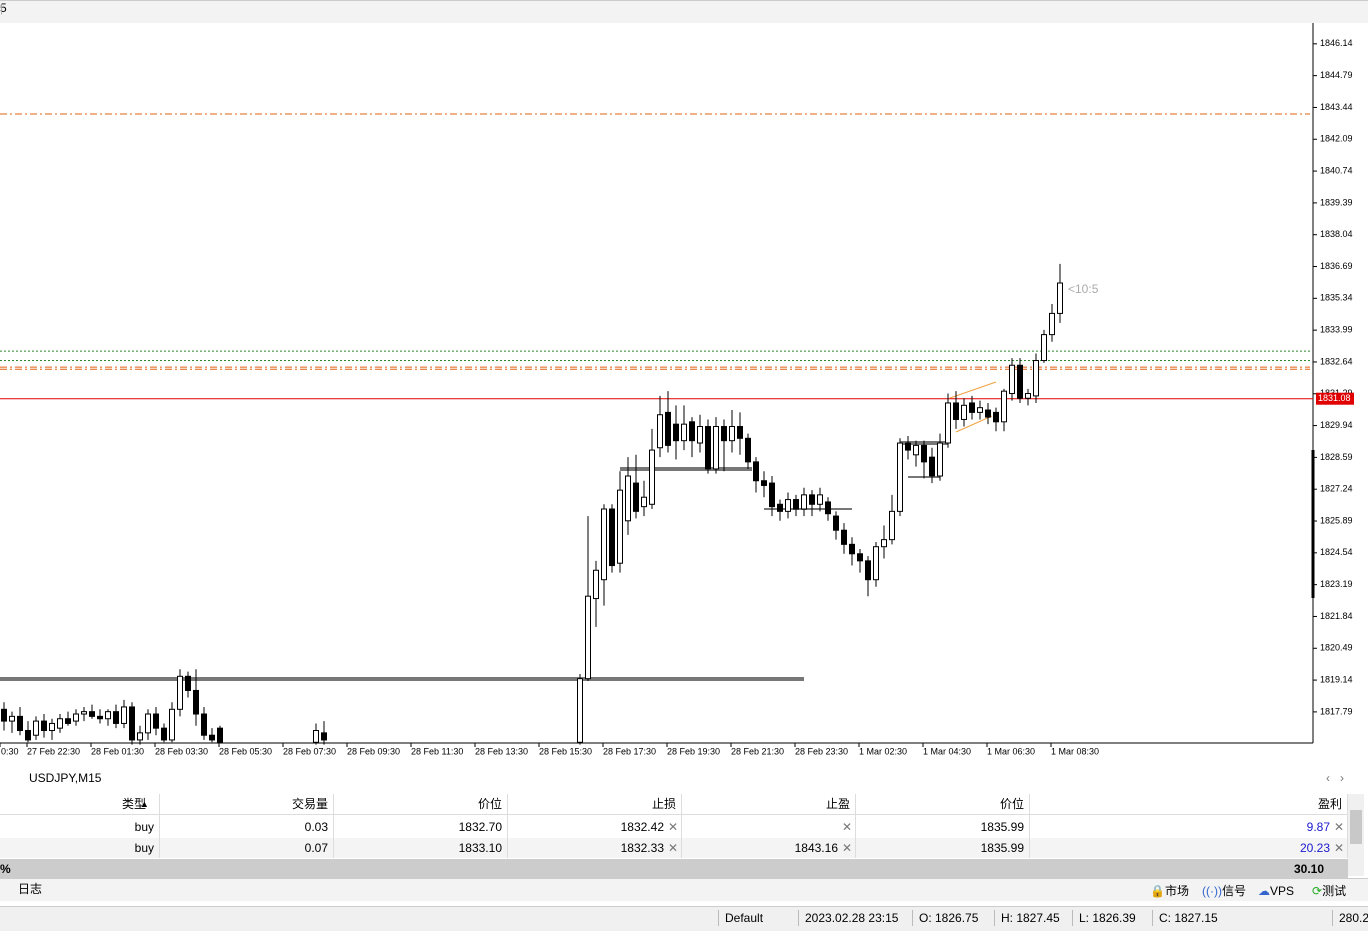 The image size is (1368, 931). I want to click on scroll-thumb, so click(1356, 827).